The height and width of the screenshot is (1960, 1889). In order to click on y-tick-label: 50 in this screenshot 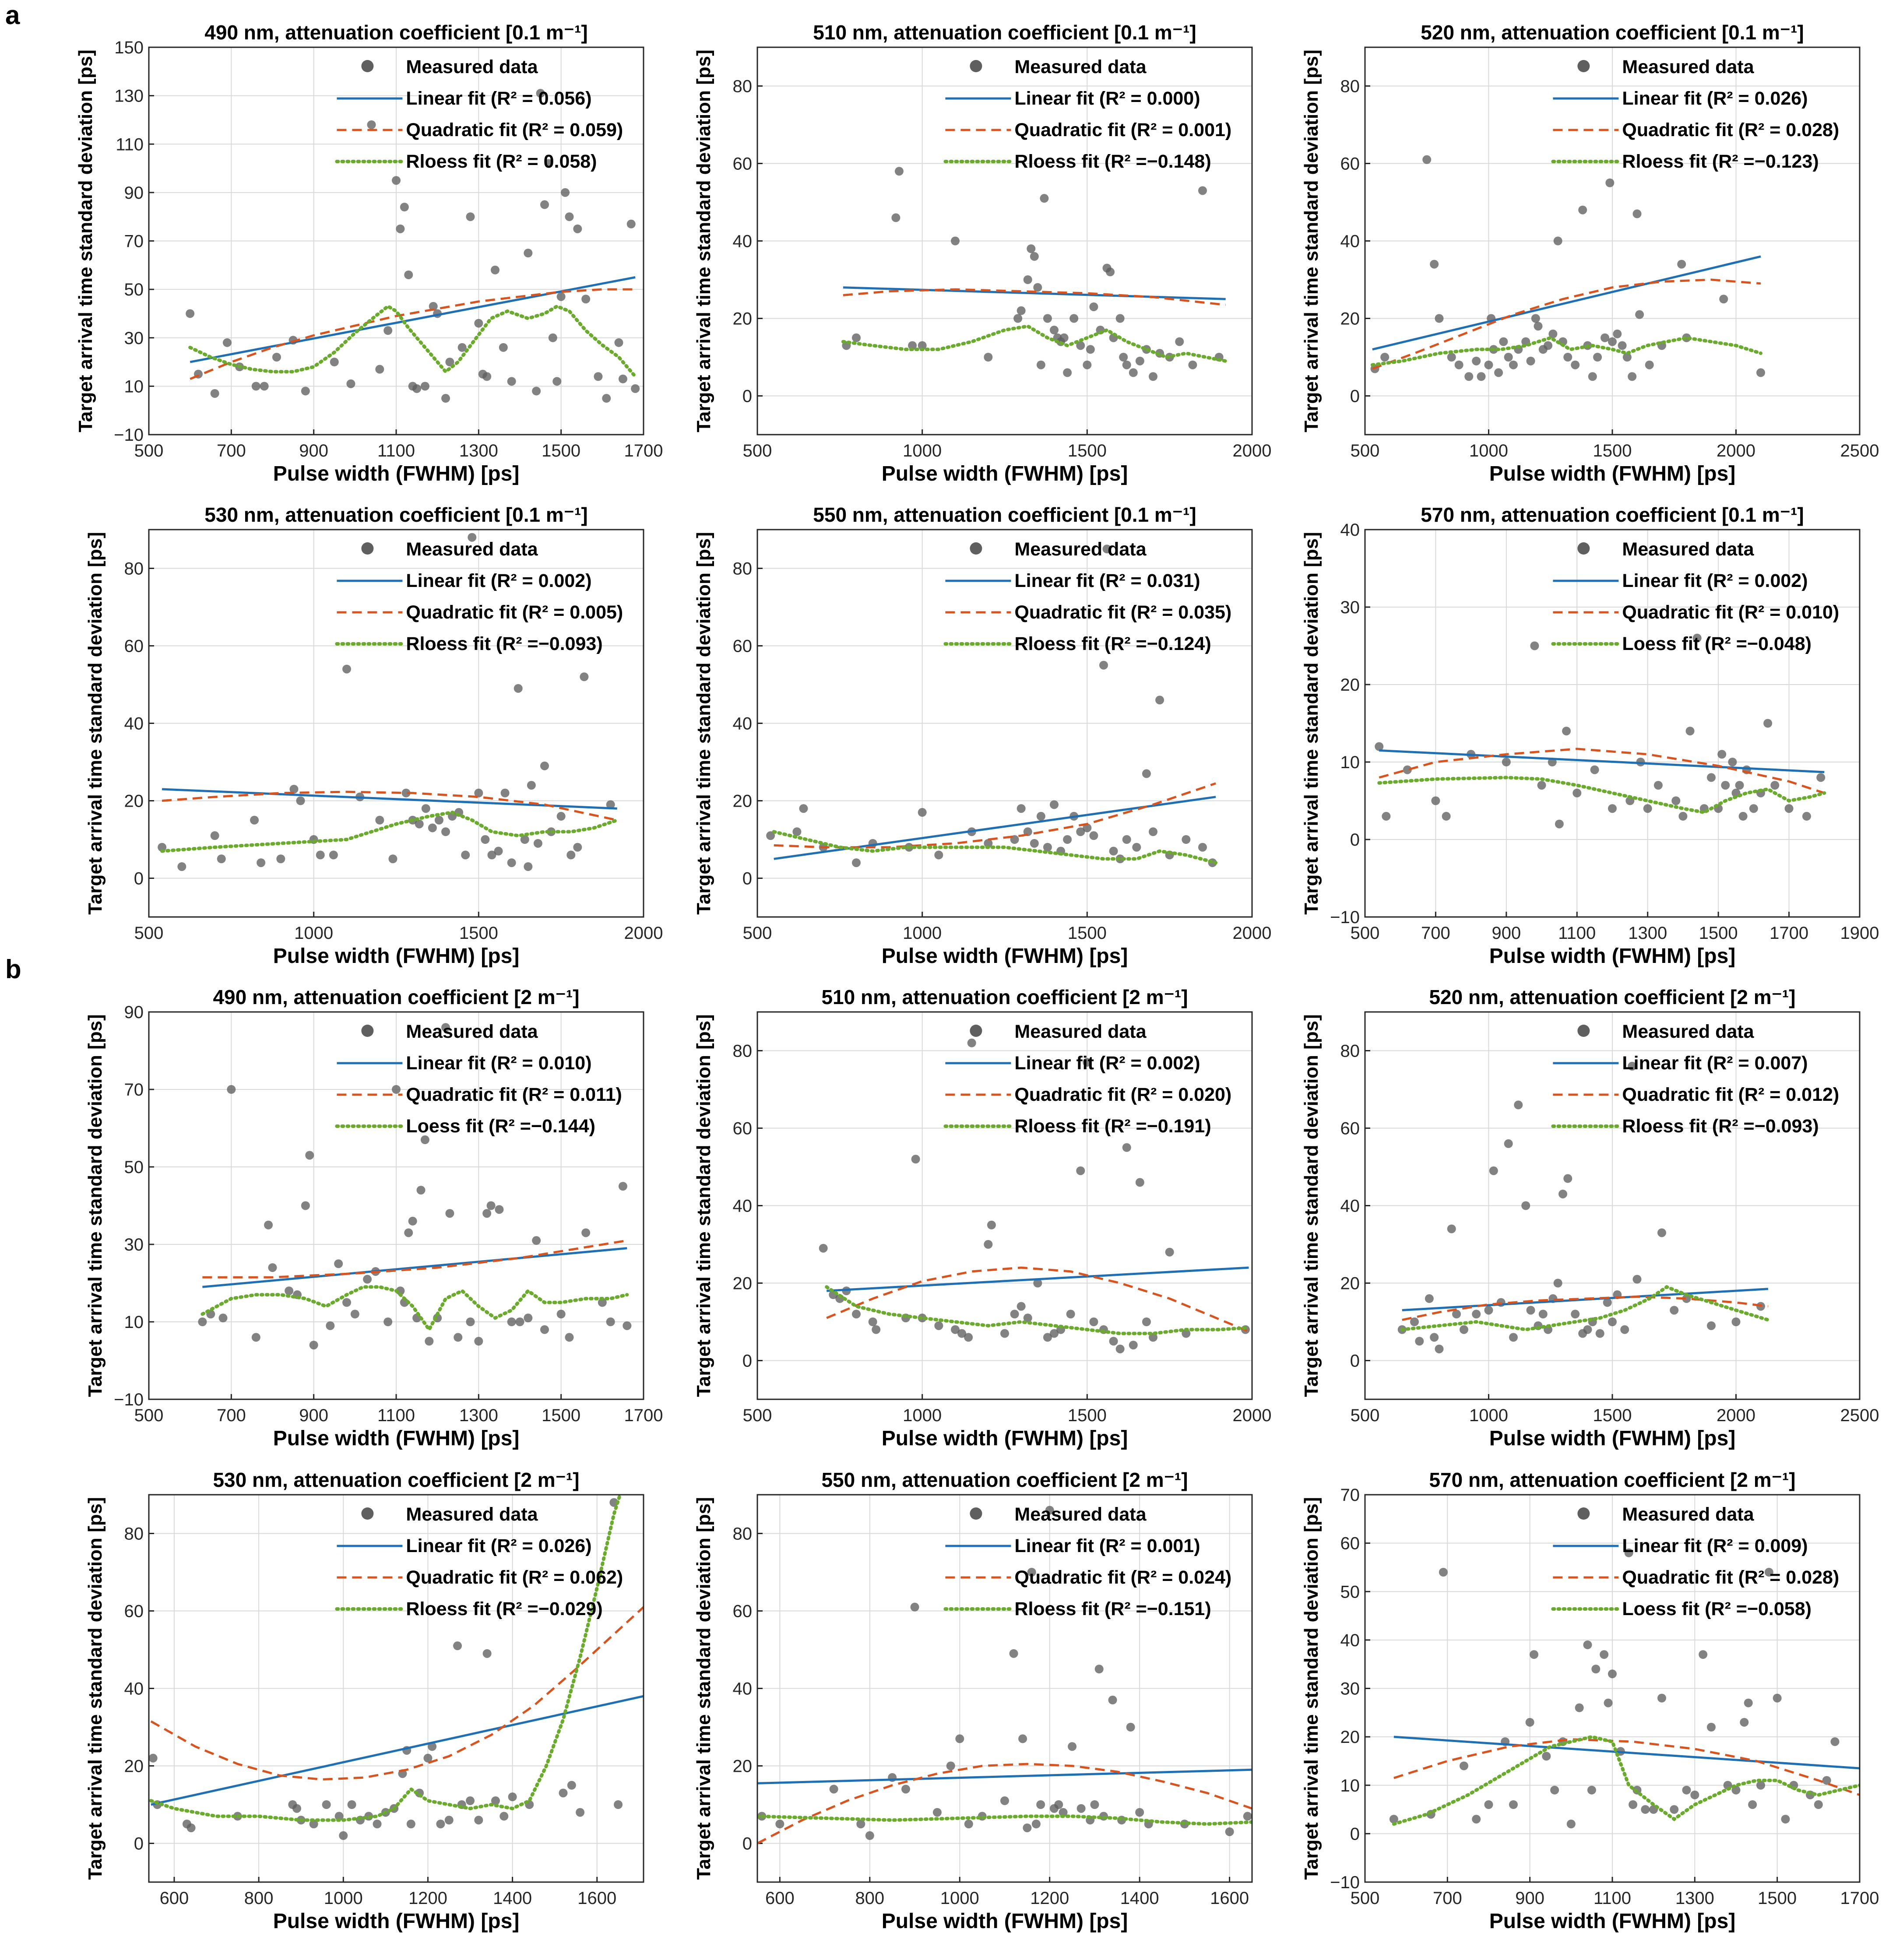, I will do `click(1350, 1592)`.